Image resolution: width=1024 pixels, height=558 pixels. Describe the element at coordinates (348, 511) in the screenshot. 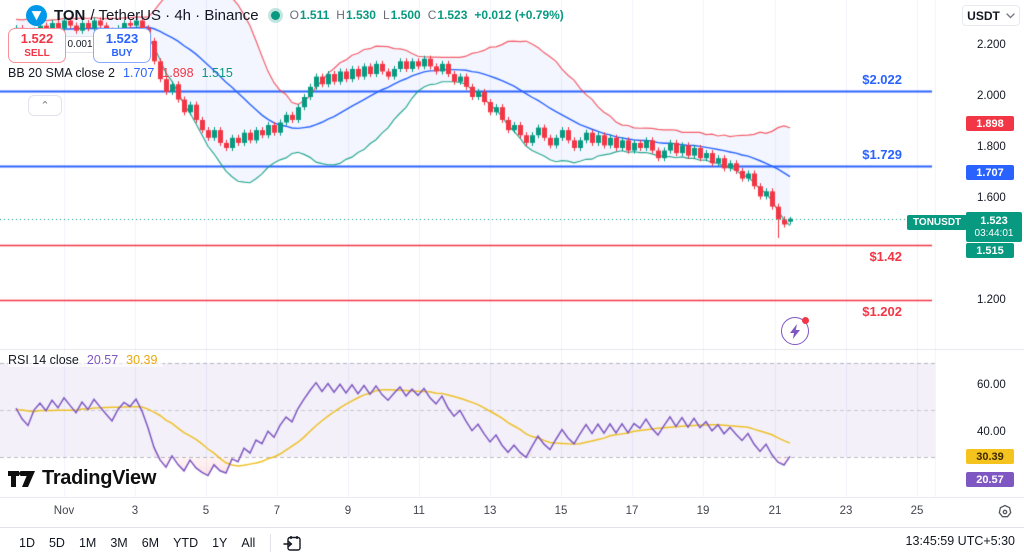

I see `time-tick-label: 9` at that location.